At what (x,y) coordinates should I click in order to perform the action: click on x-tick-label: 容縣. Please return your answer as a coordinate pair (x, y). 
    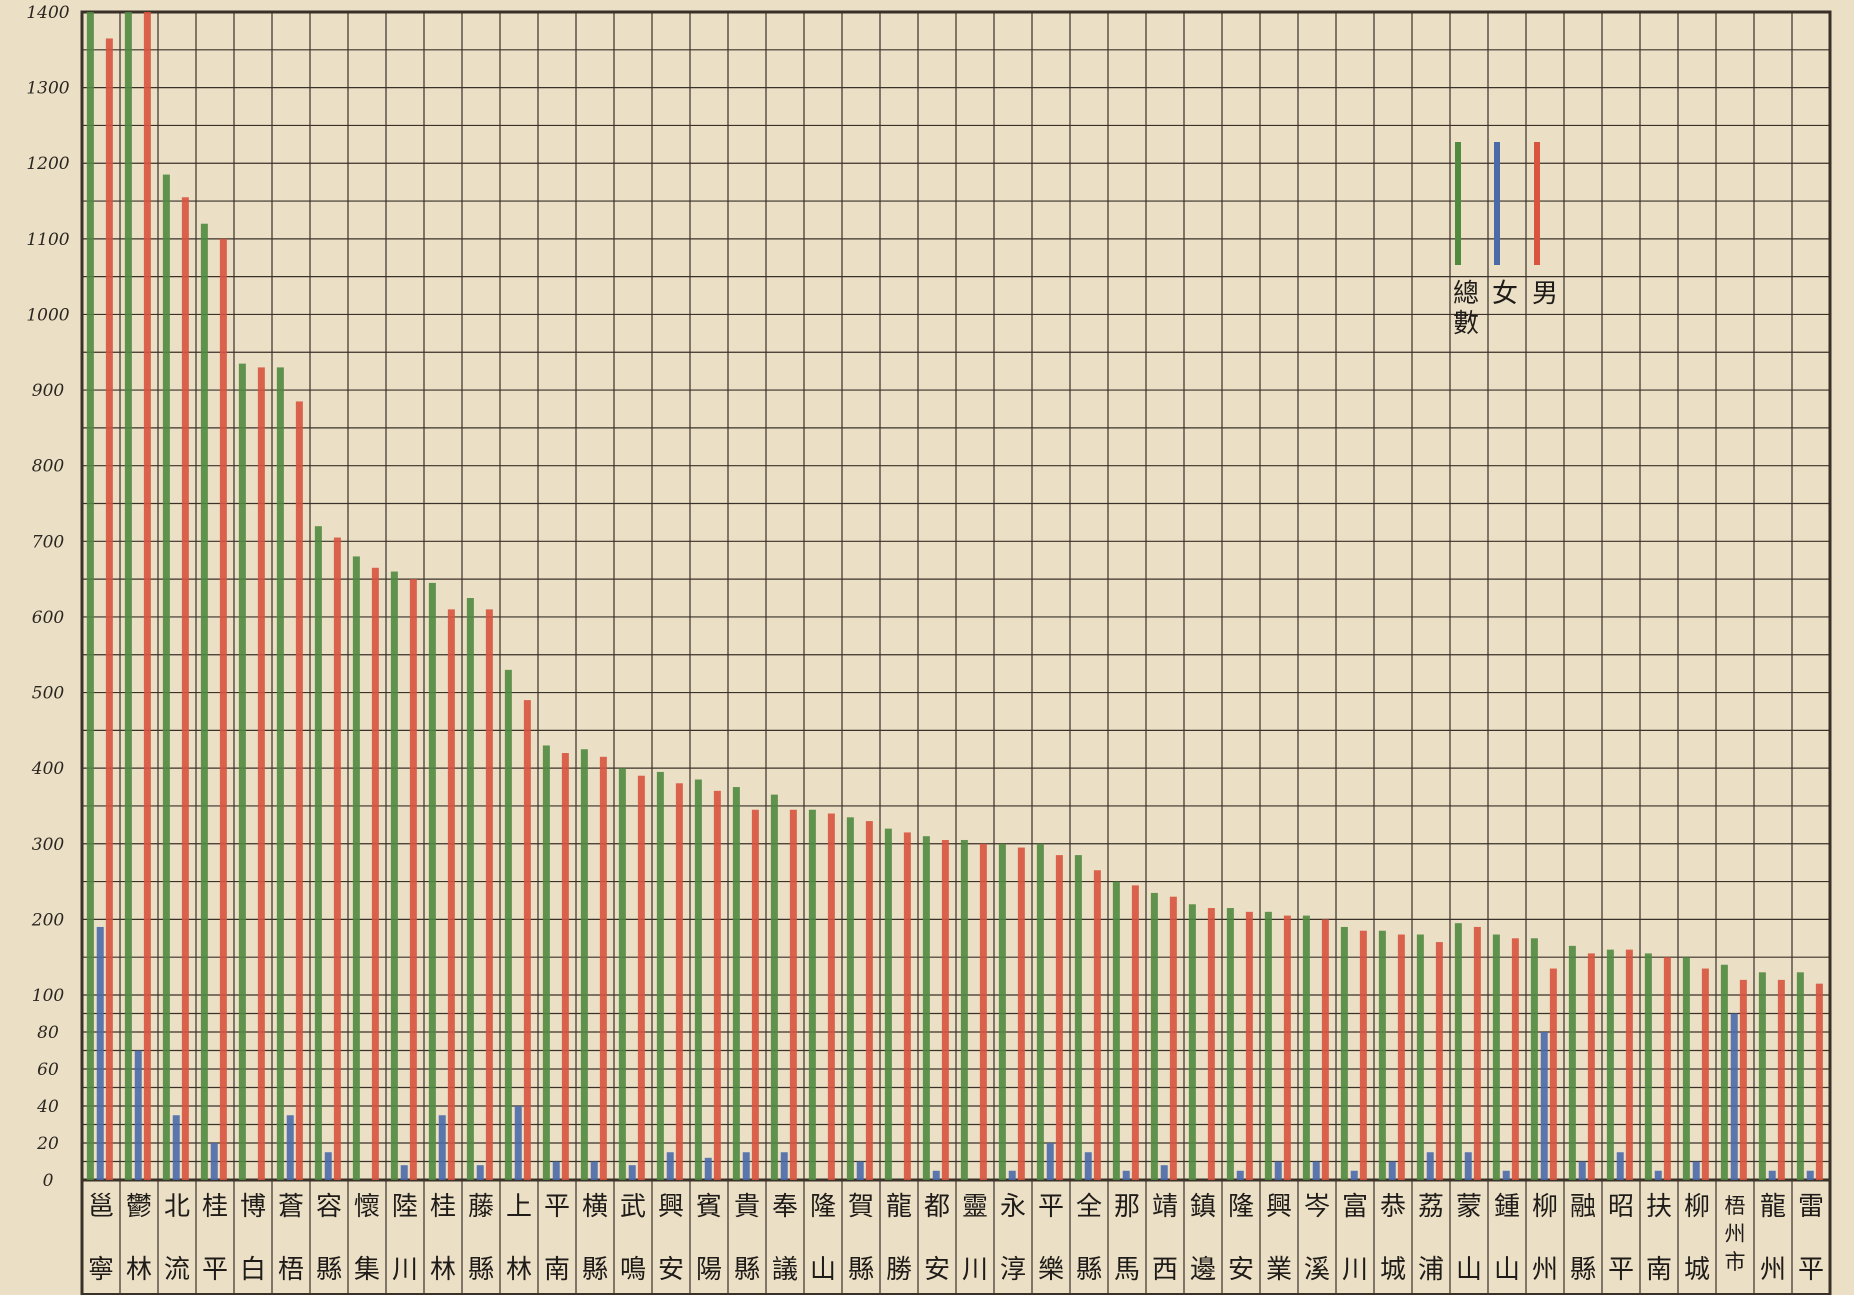
    Looking at the image, I should click on (329, 1238).